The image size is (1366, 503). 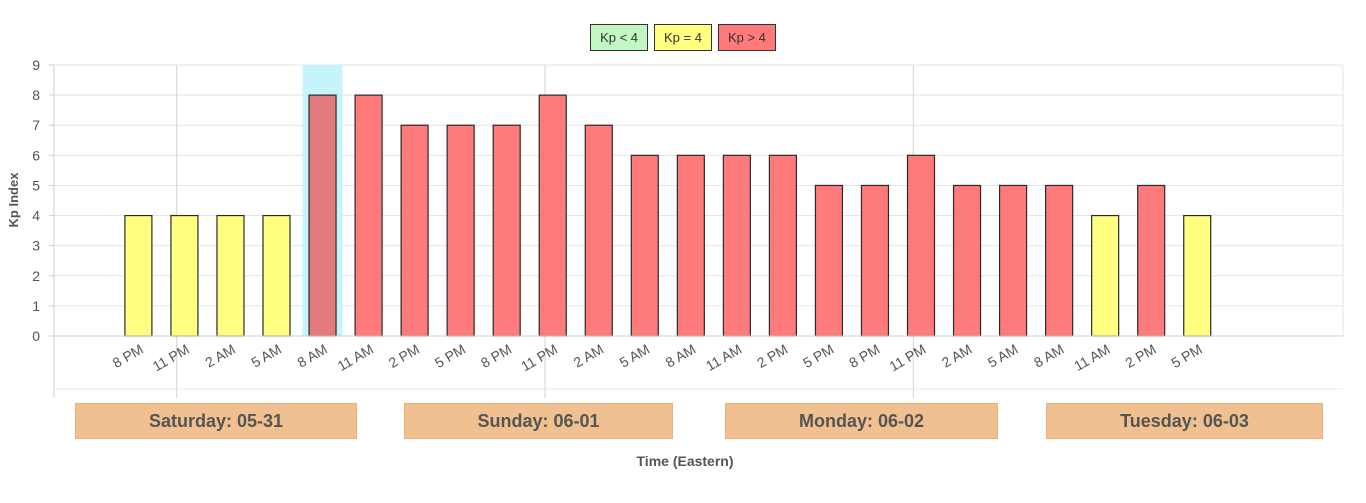 I want to click on chart-legend: Kp < 4 Kp = 4 Kp > 4, so click(x=683, y=37).